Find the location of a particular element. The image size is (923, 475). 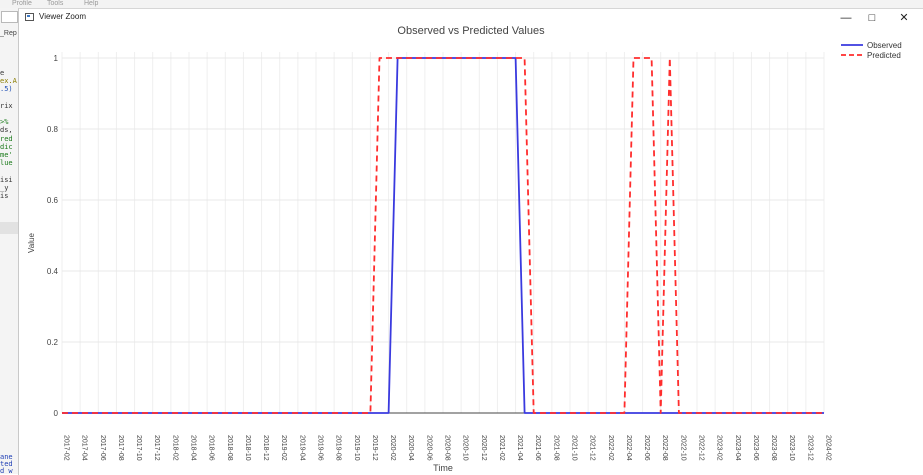

menu-profile: Profile is located at coordinates (22, 3).